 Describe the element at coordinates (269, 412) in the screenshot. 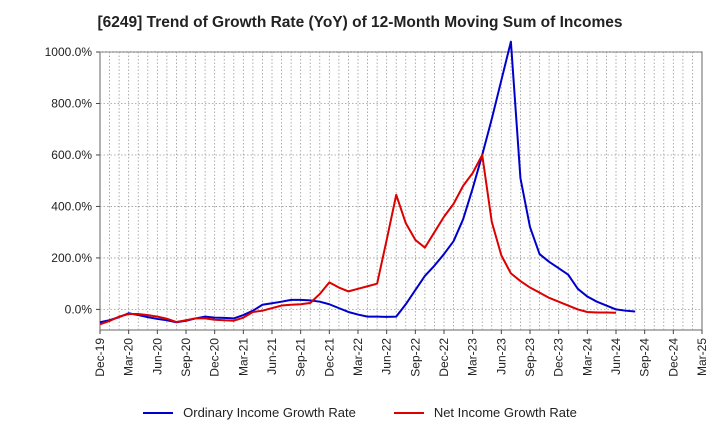

I see `legend-label: Ordinary Income Growth Rate` at that location.